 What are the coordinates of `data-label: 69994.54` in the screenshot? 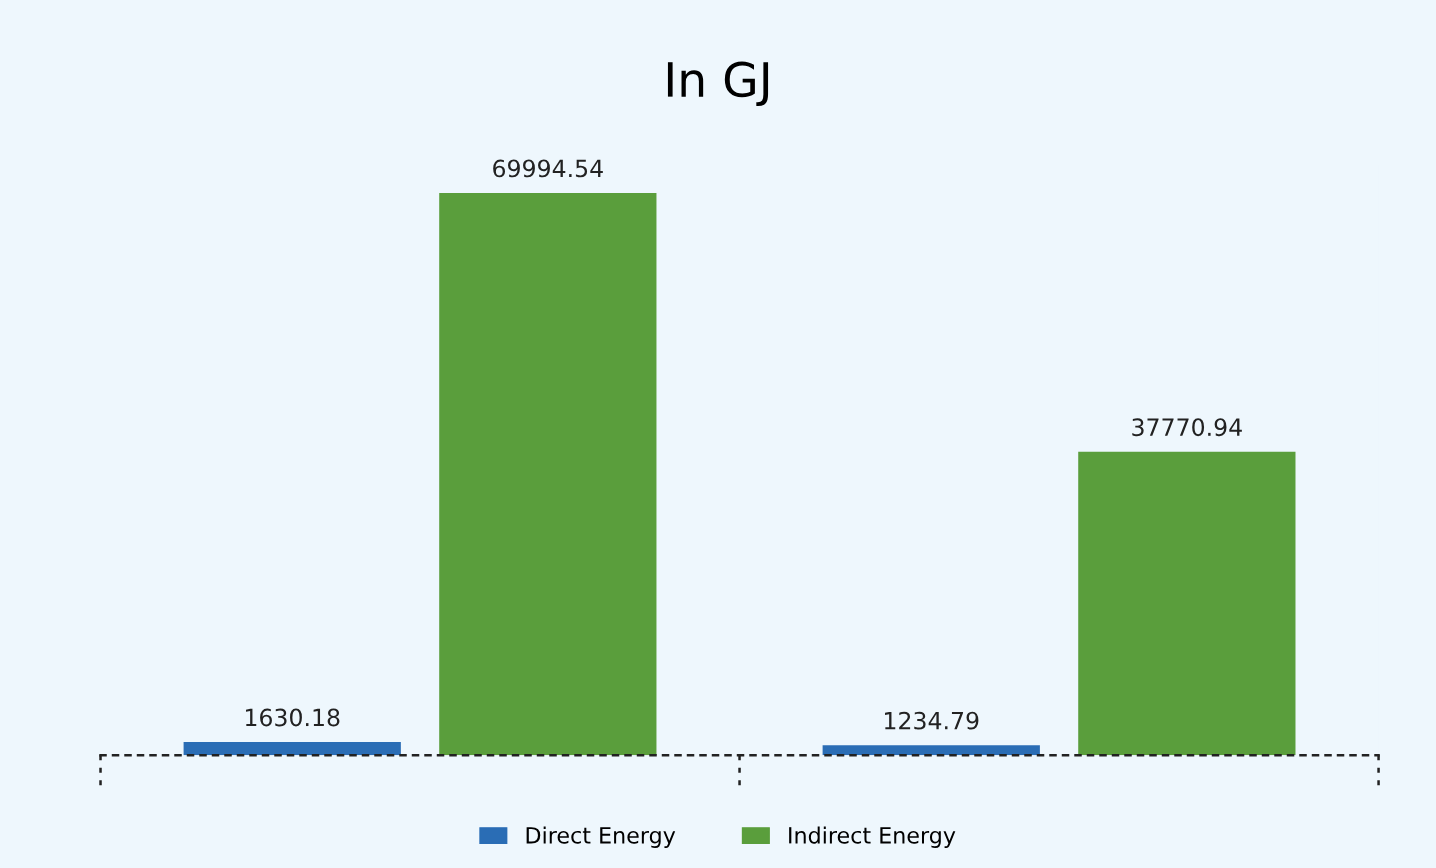 It's located at (548, 168).